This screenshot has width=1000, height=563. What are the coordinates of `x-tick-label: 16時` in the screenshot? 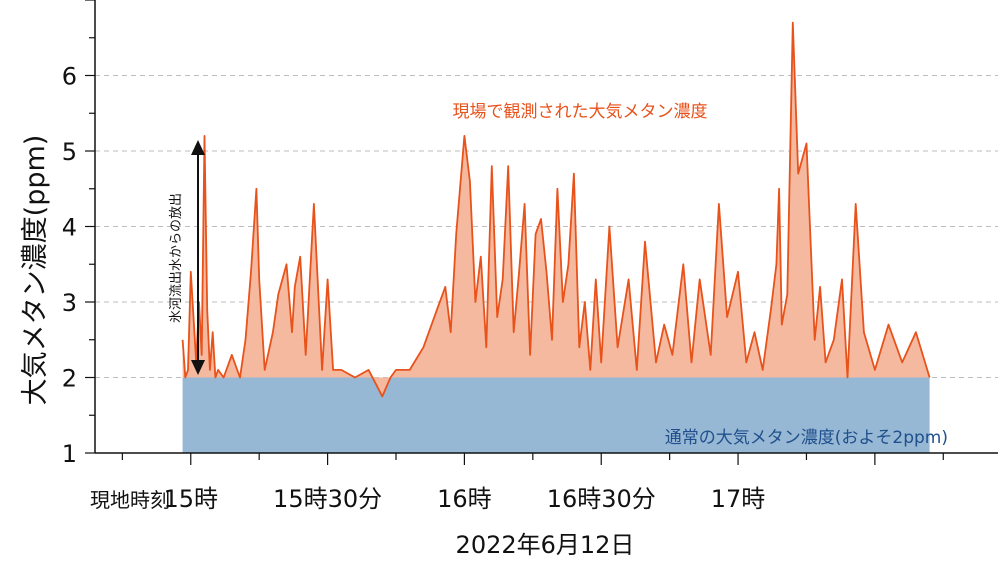 It's located at (464, 499).